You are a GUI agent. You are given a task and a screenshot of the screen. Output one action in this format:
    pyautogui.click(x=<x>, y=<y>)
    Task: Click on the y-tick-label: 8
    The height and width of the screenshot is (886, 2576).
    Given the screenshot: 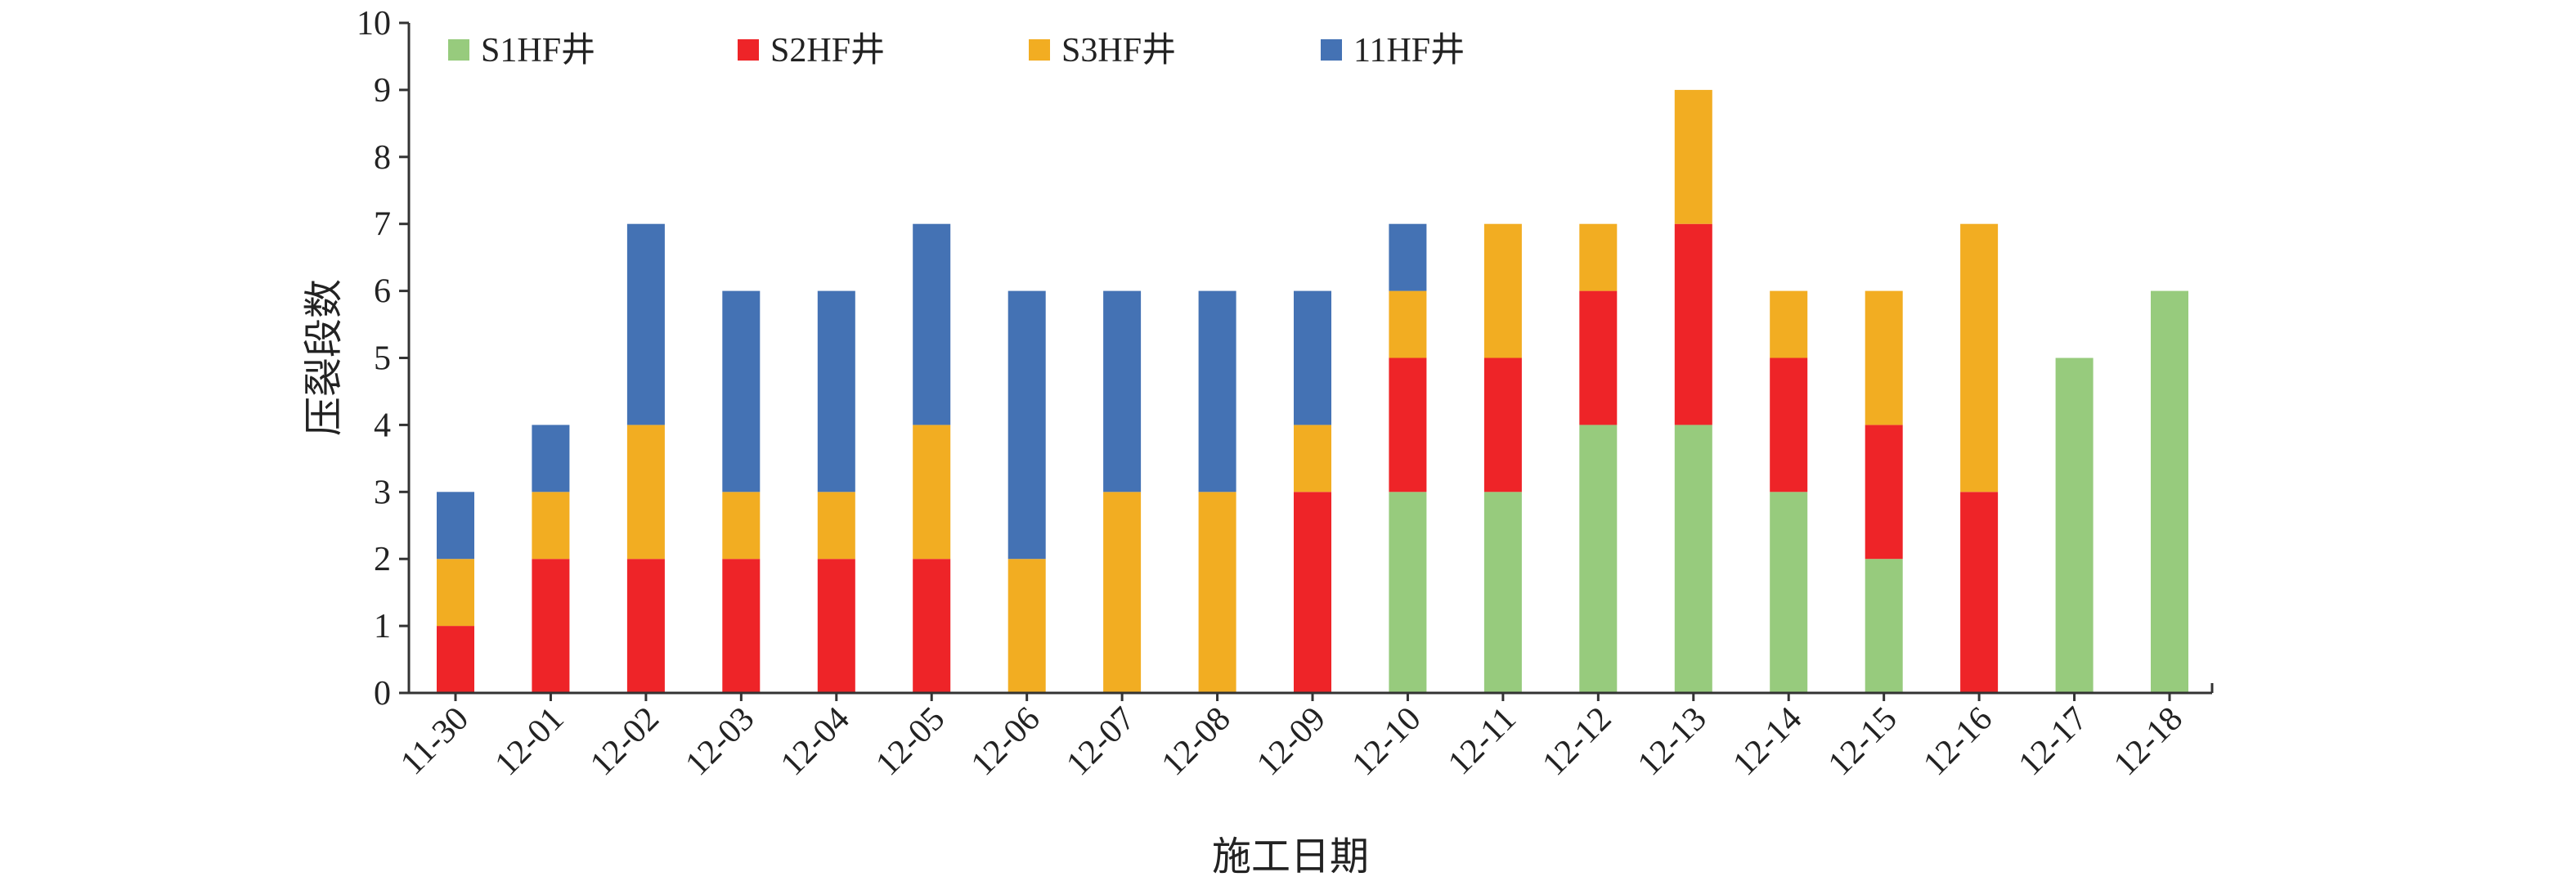 What is the action you would take?
    pyautogui.click(x=382, y=158)
    